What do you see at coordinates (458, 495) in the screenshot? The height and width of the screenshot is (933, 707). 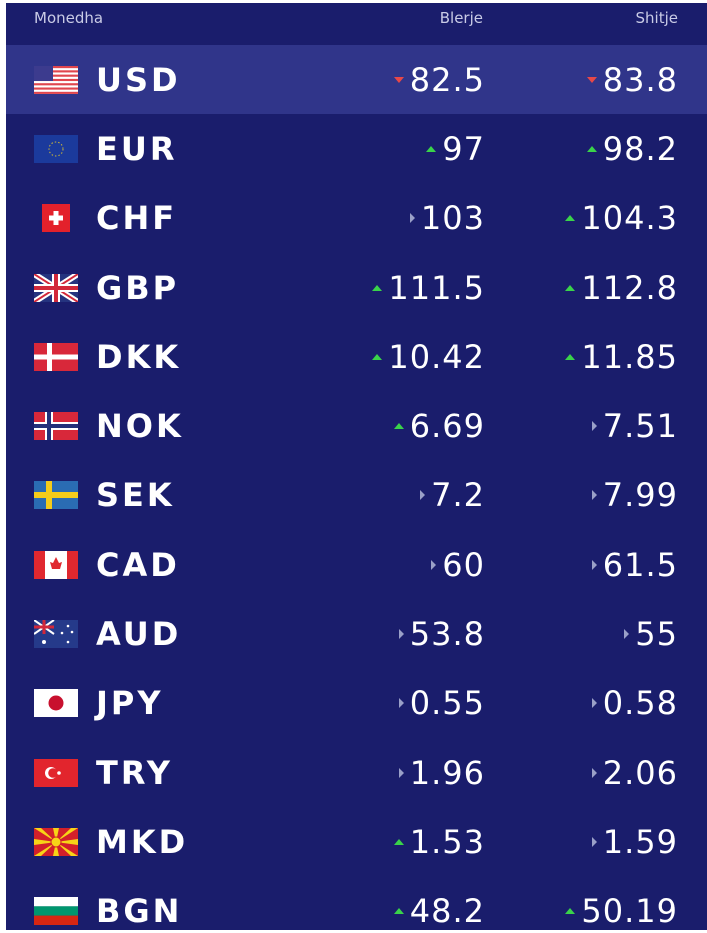 I see `buy-value: 7.2` at bounding box center [458, 495].